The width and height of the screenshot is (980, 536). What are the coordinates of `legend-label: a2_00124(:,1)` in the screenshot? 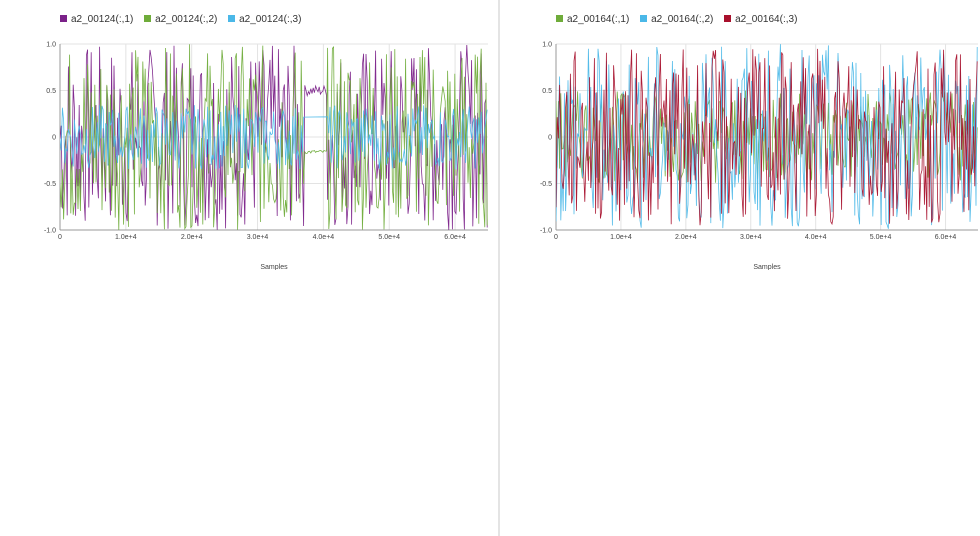 It's located at (102, 19).